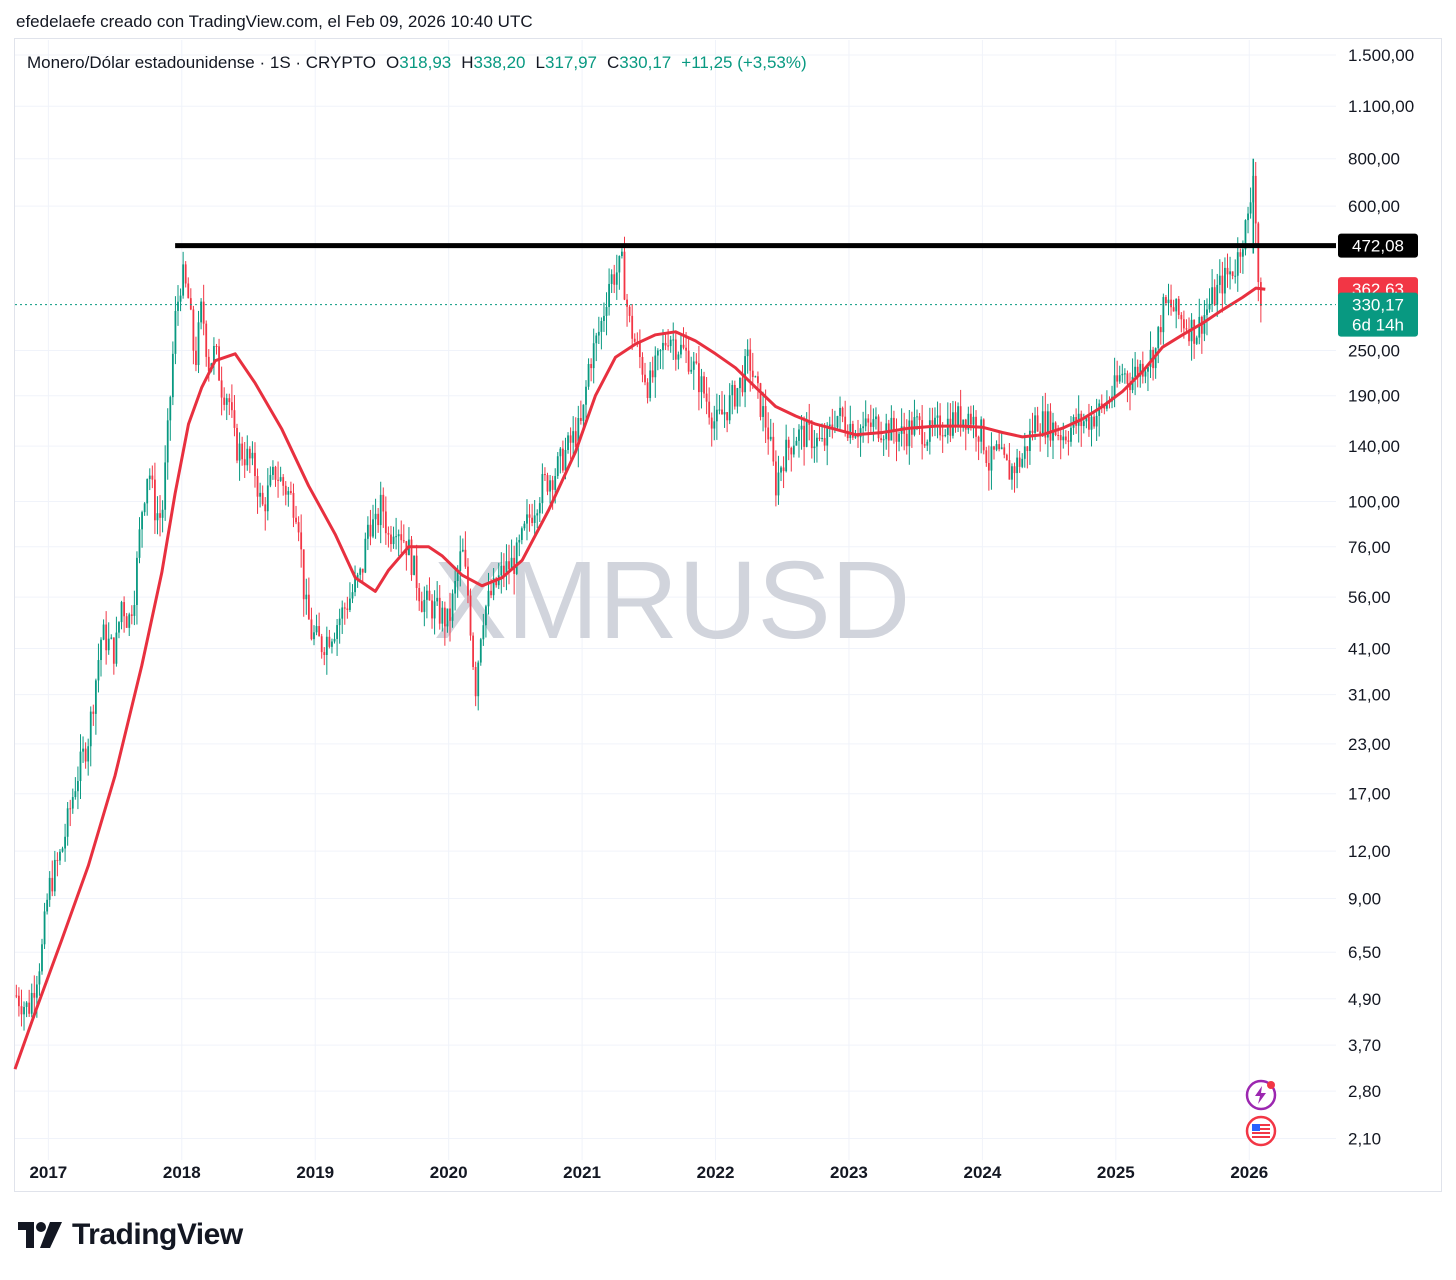 The image size is (1456, 1280). I want to click on last-price-tag, so click(1378, 314).